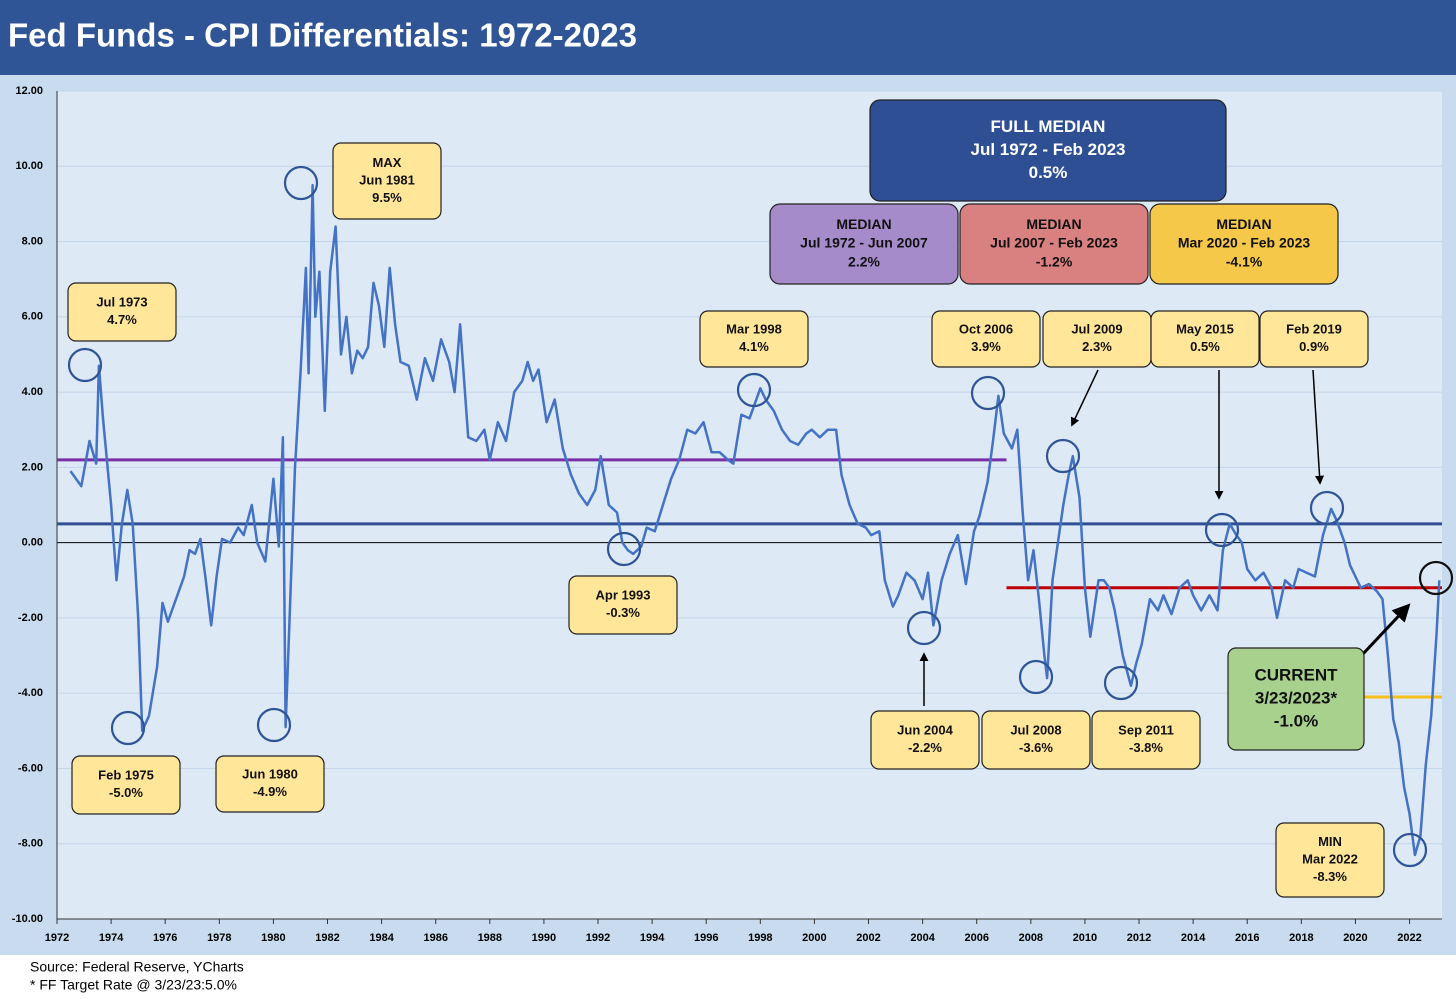 This screenshot has height=999, width=1456. Describe the element at coordinates (121, 302) in the screenshot. I see `annotation-text: Jul 1973` at that location.